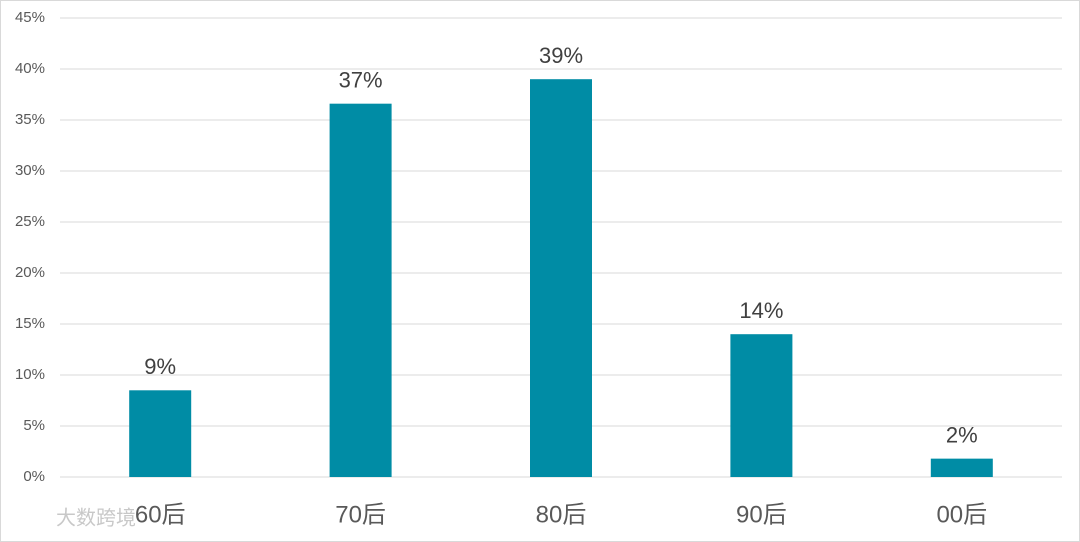 Image resolution: width=1080 pixels, height=542 pixels. Describe the element at coordinates (561, 514) in the screenshot. I see `x-tick-label: 80后` at that location.